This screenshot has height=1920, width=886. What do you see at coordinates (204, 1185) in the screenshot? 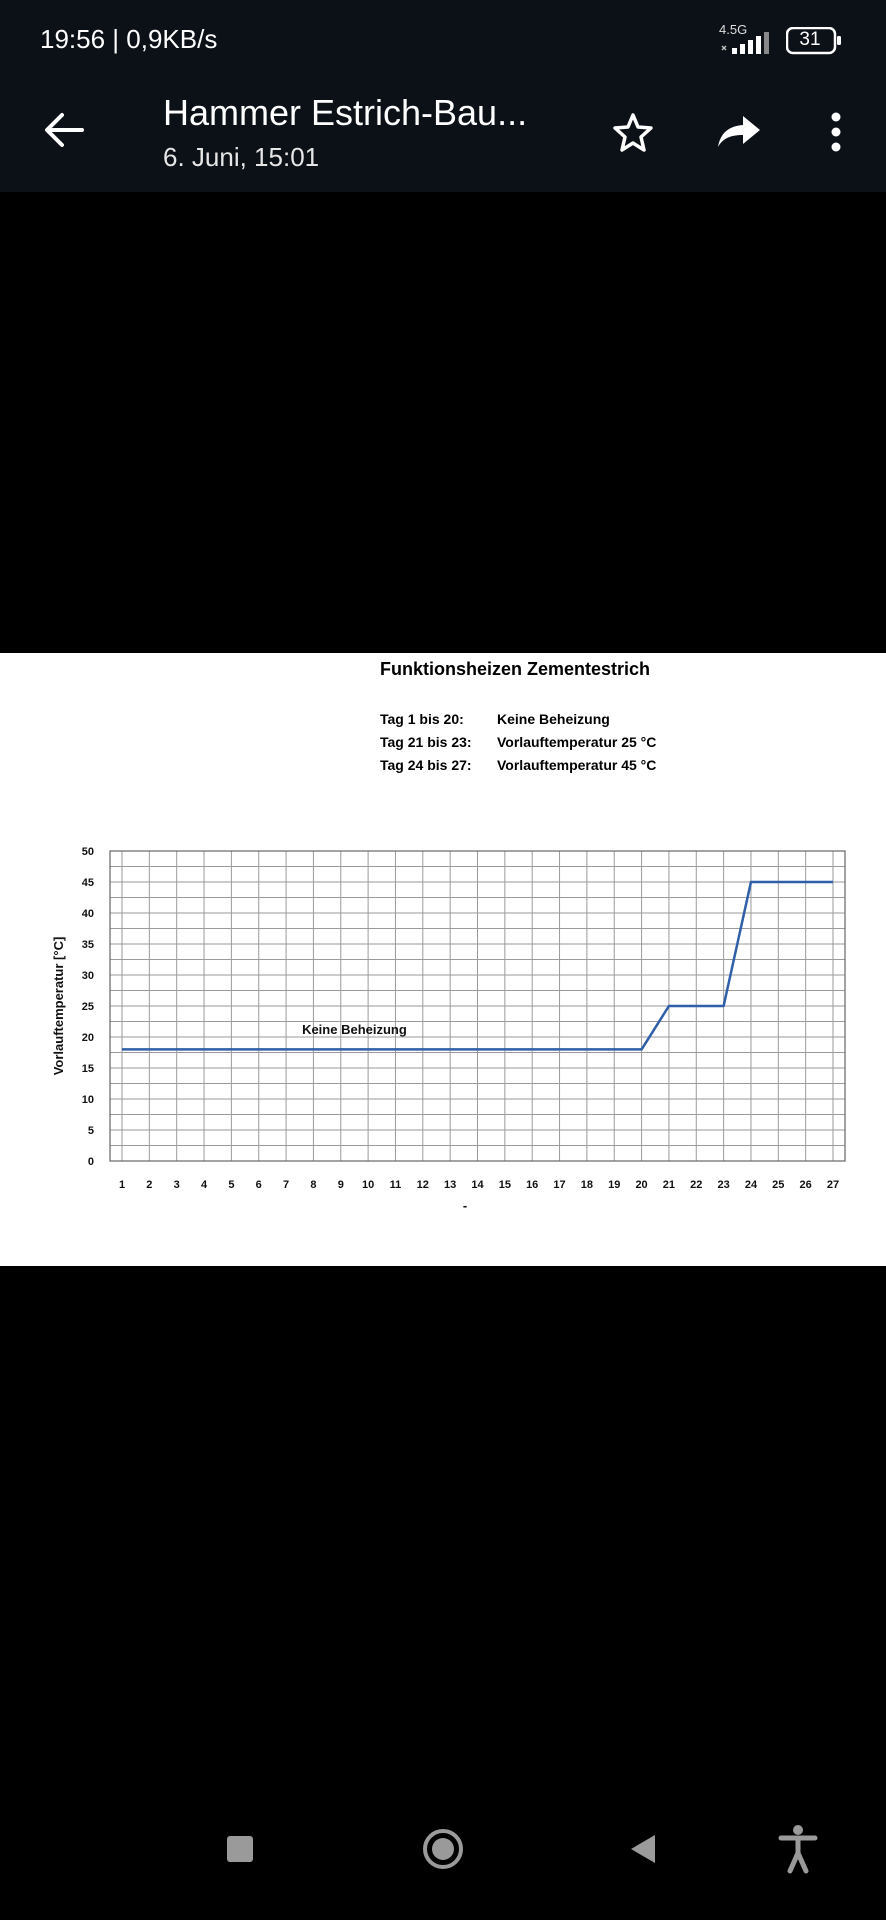
I see `x-tick-label: 4` at bounding box center [204, 1185].